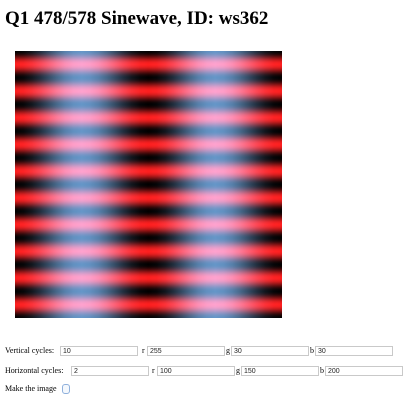 The width and height of the screenshot is (415, 405). What do you see at coordinates (34, 370) in the screenshot?
I see `horizontal-cycles-label: Horizontal cycles:` at bounding box center [34, 370].